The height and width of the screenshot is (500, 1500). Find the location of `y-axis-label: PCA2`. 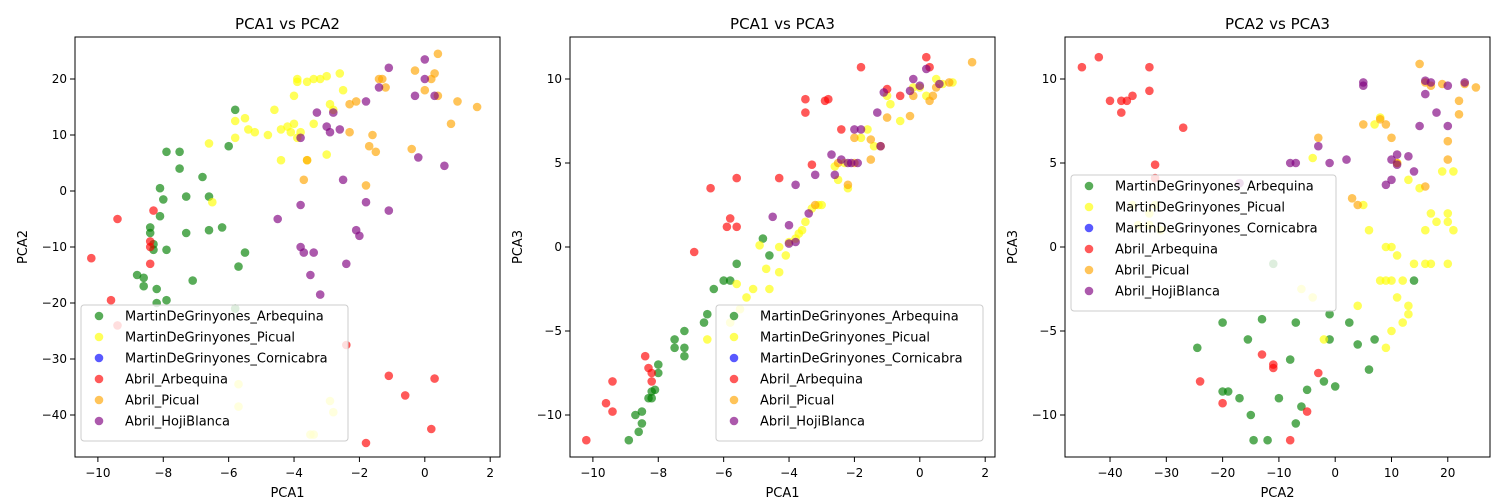

y-axis-label: PCA2 is located at coordinates (23, 247).